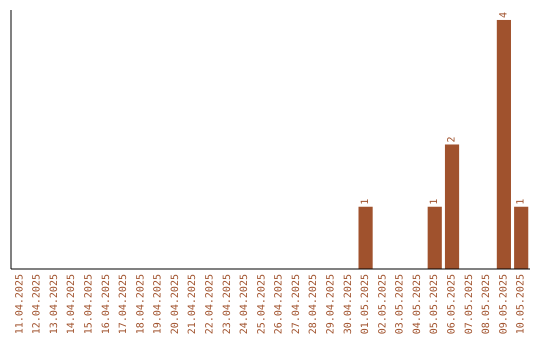 Image resolution: width=540 pixels, height=340 pixels. I want to click on x-tick-label: 20.04.2025, so click(175, 304).